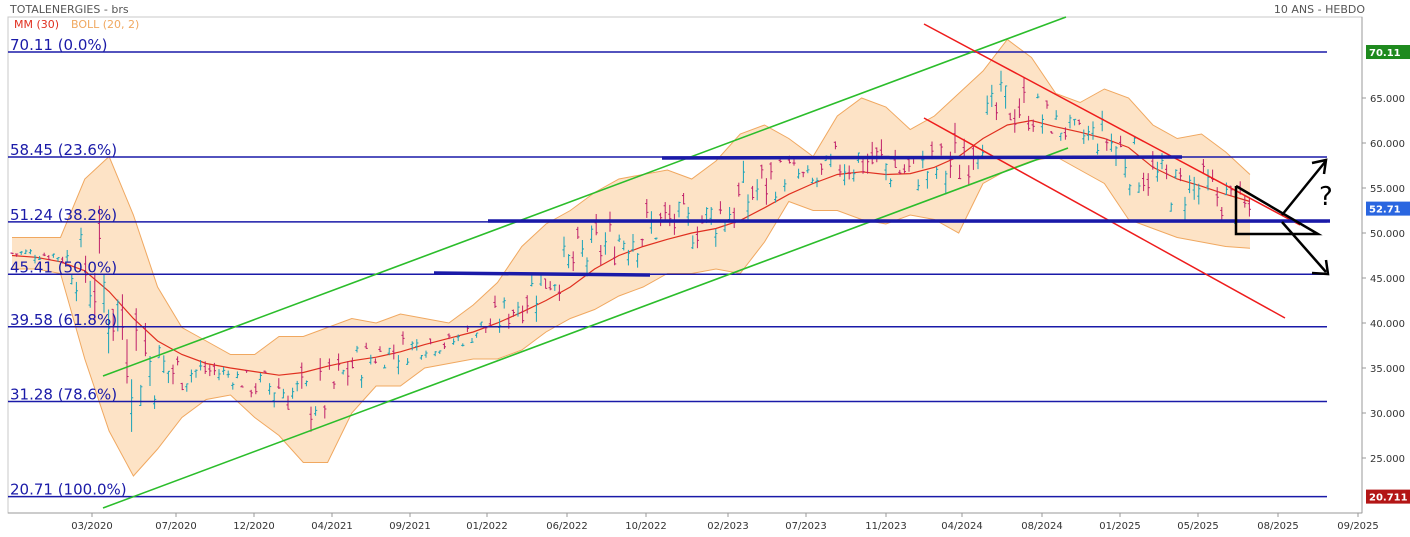 The image size is (1410, 537). Describe the element at coordinates (1387, 144) in the screenshot. I see `y-tick-label: 60.000` at that location.